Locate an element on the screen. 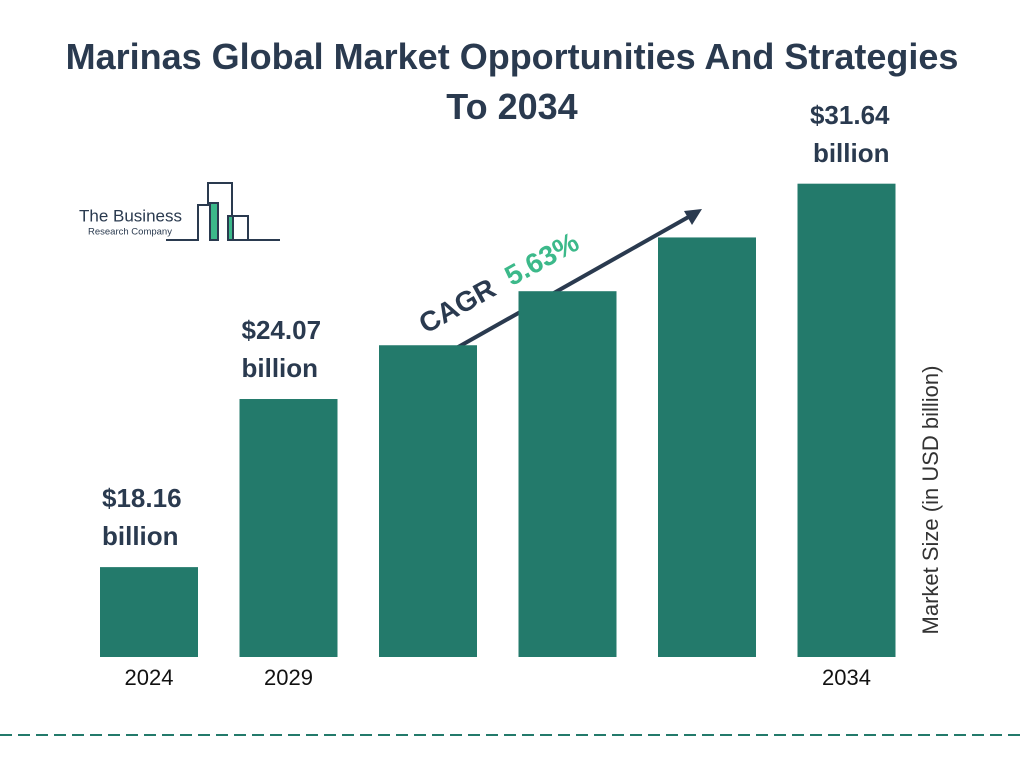 The image size is (1024, 768). value-label: $24.07 billion is located at coordinates (281, 349).